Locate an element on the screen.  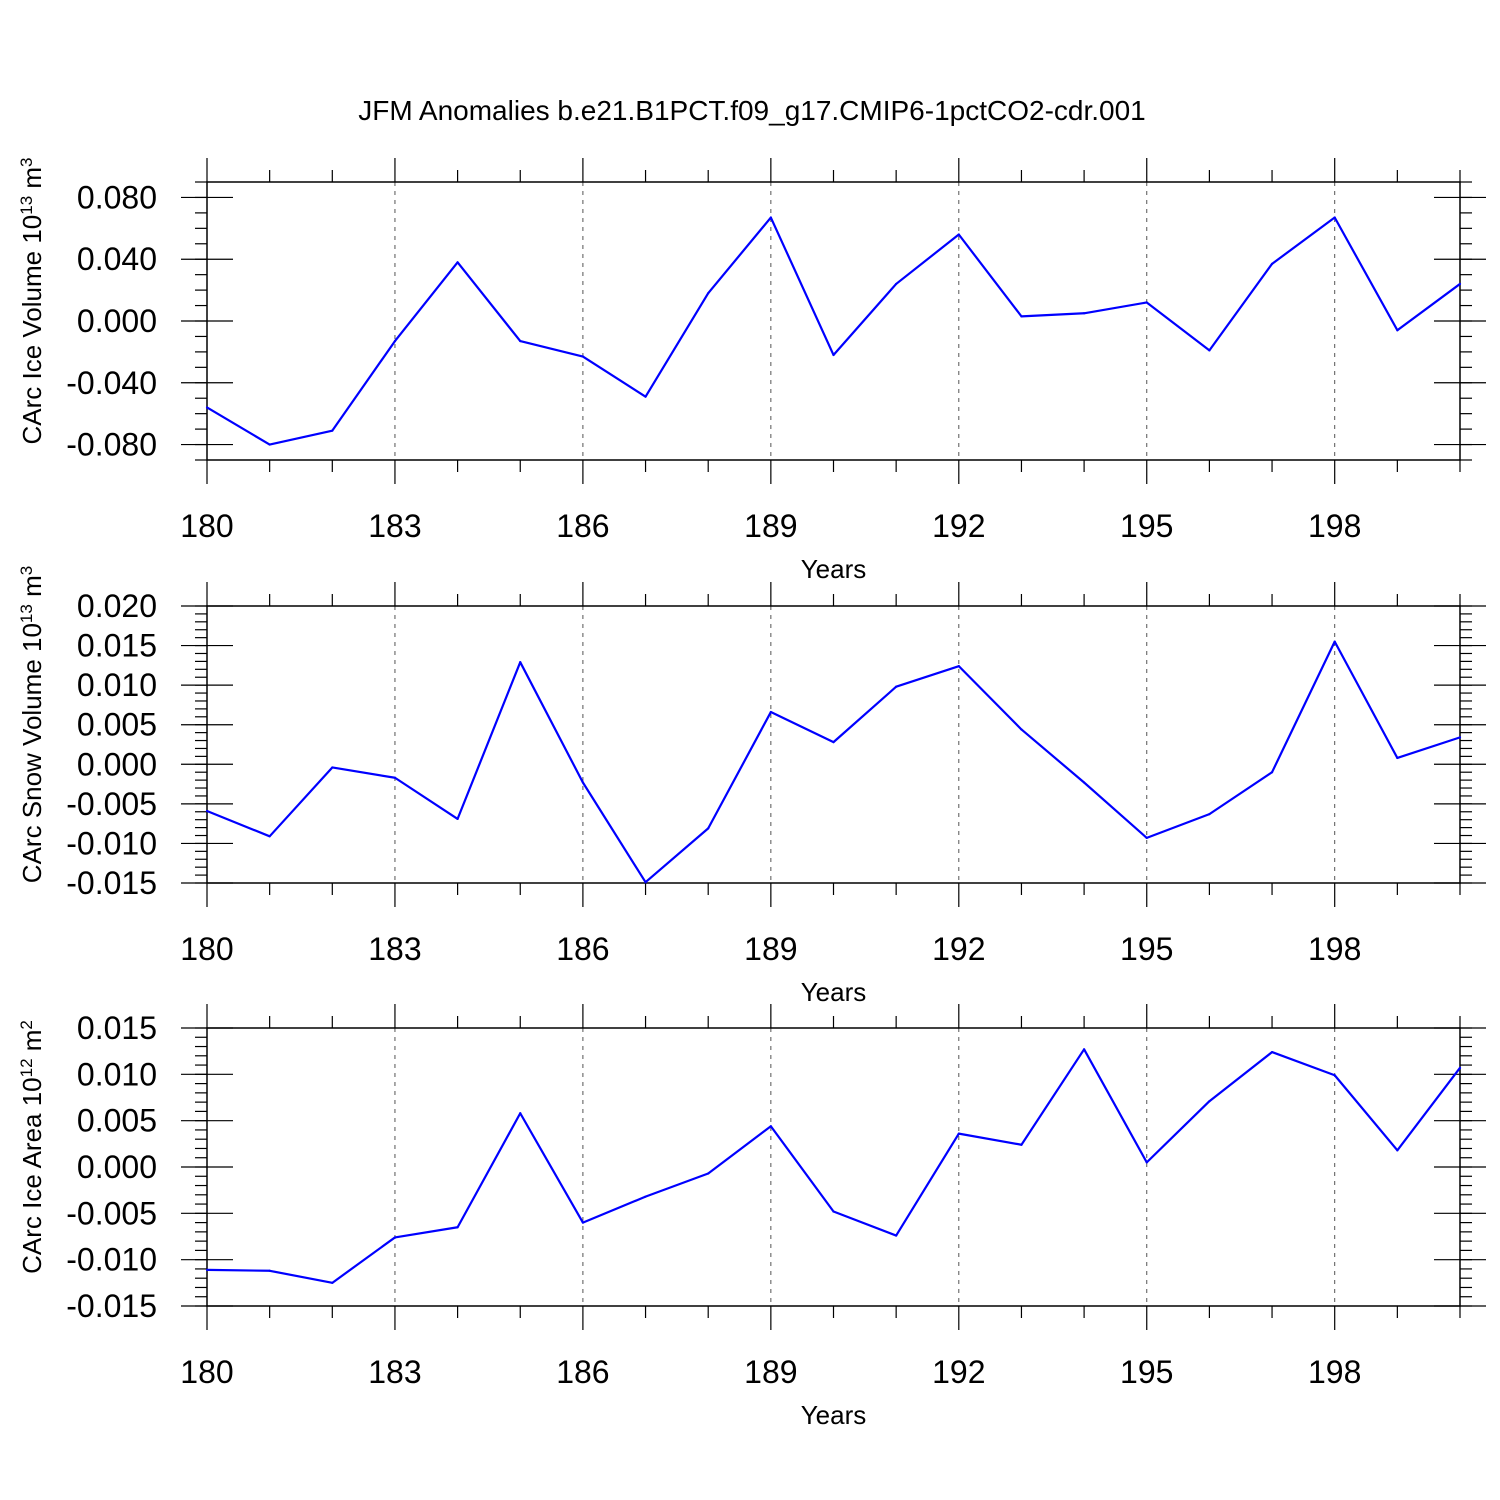
y-tick-label: -0.080 is located at coordinates (111, 445).